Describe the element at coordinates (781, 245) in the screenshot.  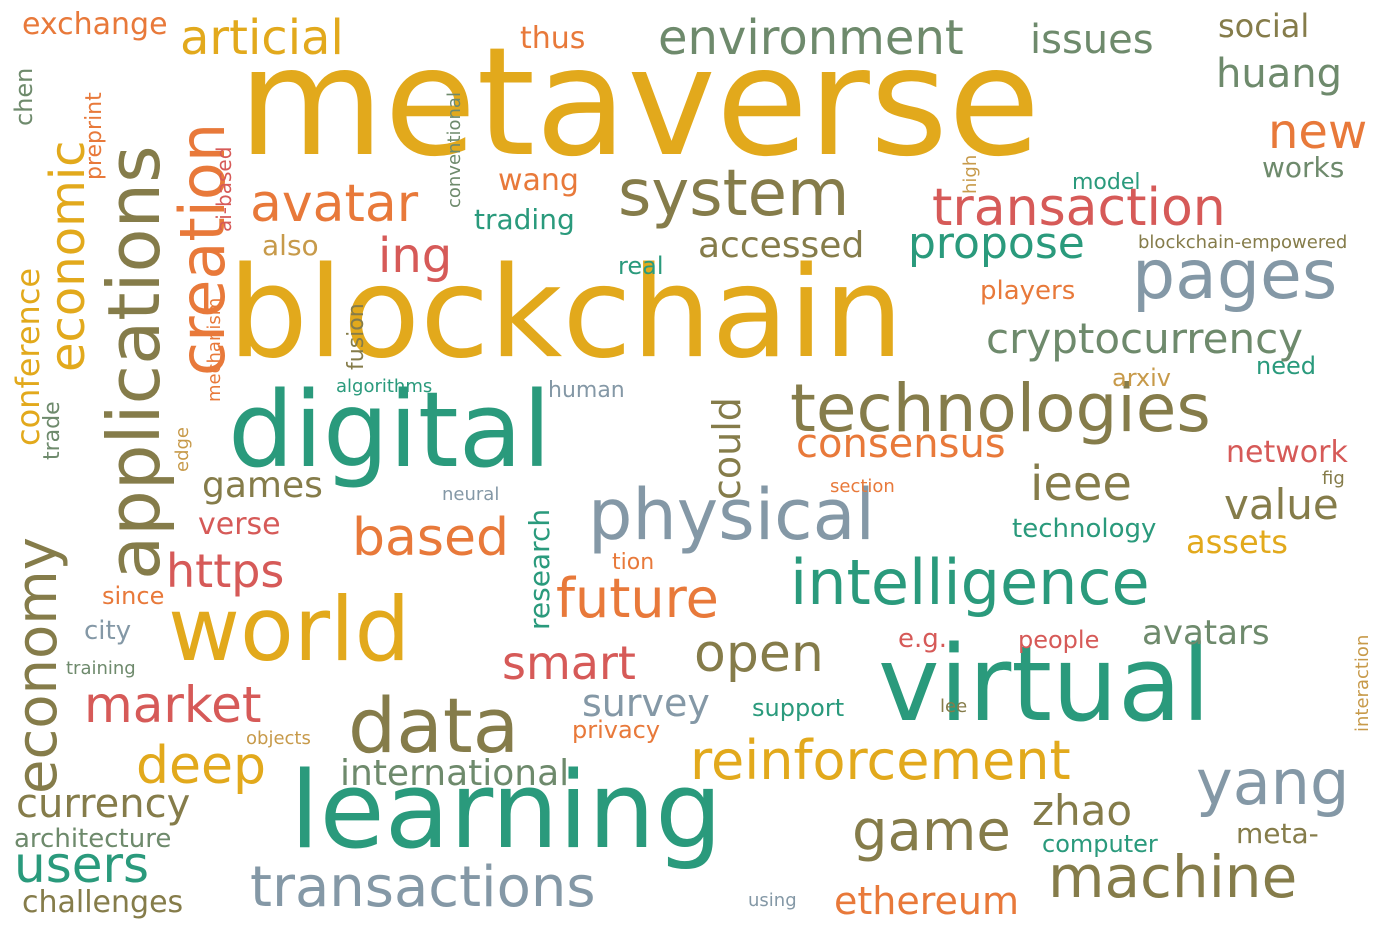
I see `word-accessed: accessed` at that location.